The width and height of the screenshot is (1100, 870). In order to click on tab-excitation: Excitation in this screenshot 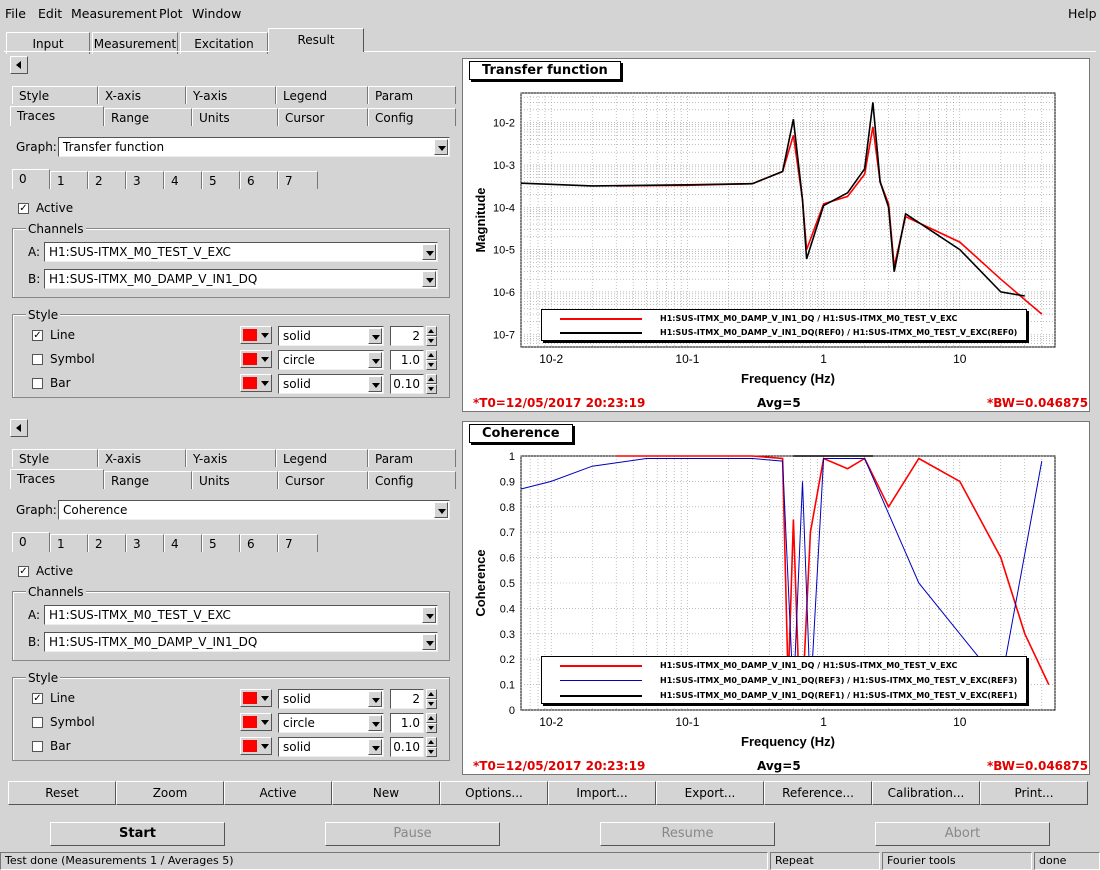, I will do `click(224, 43)`.